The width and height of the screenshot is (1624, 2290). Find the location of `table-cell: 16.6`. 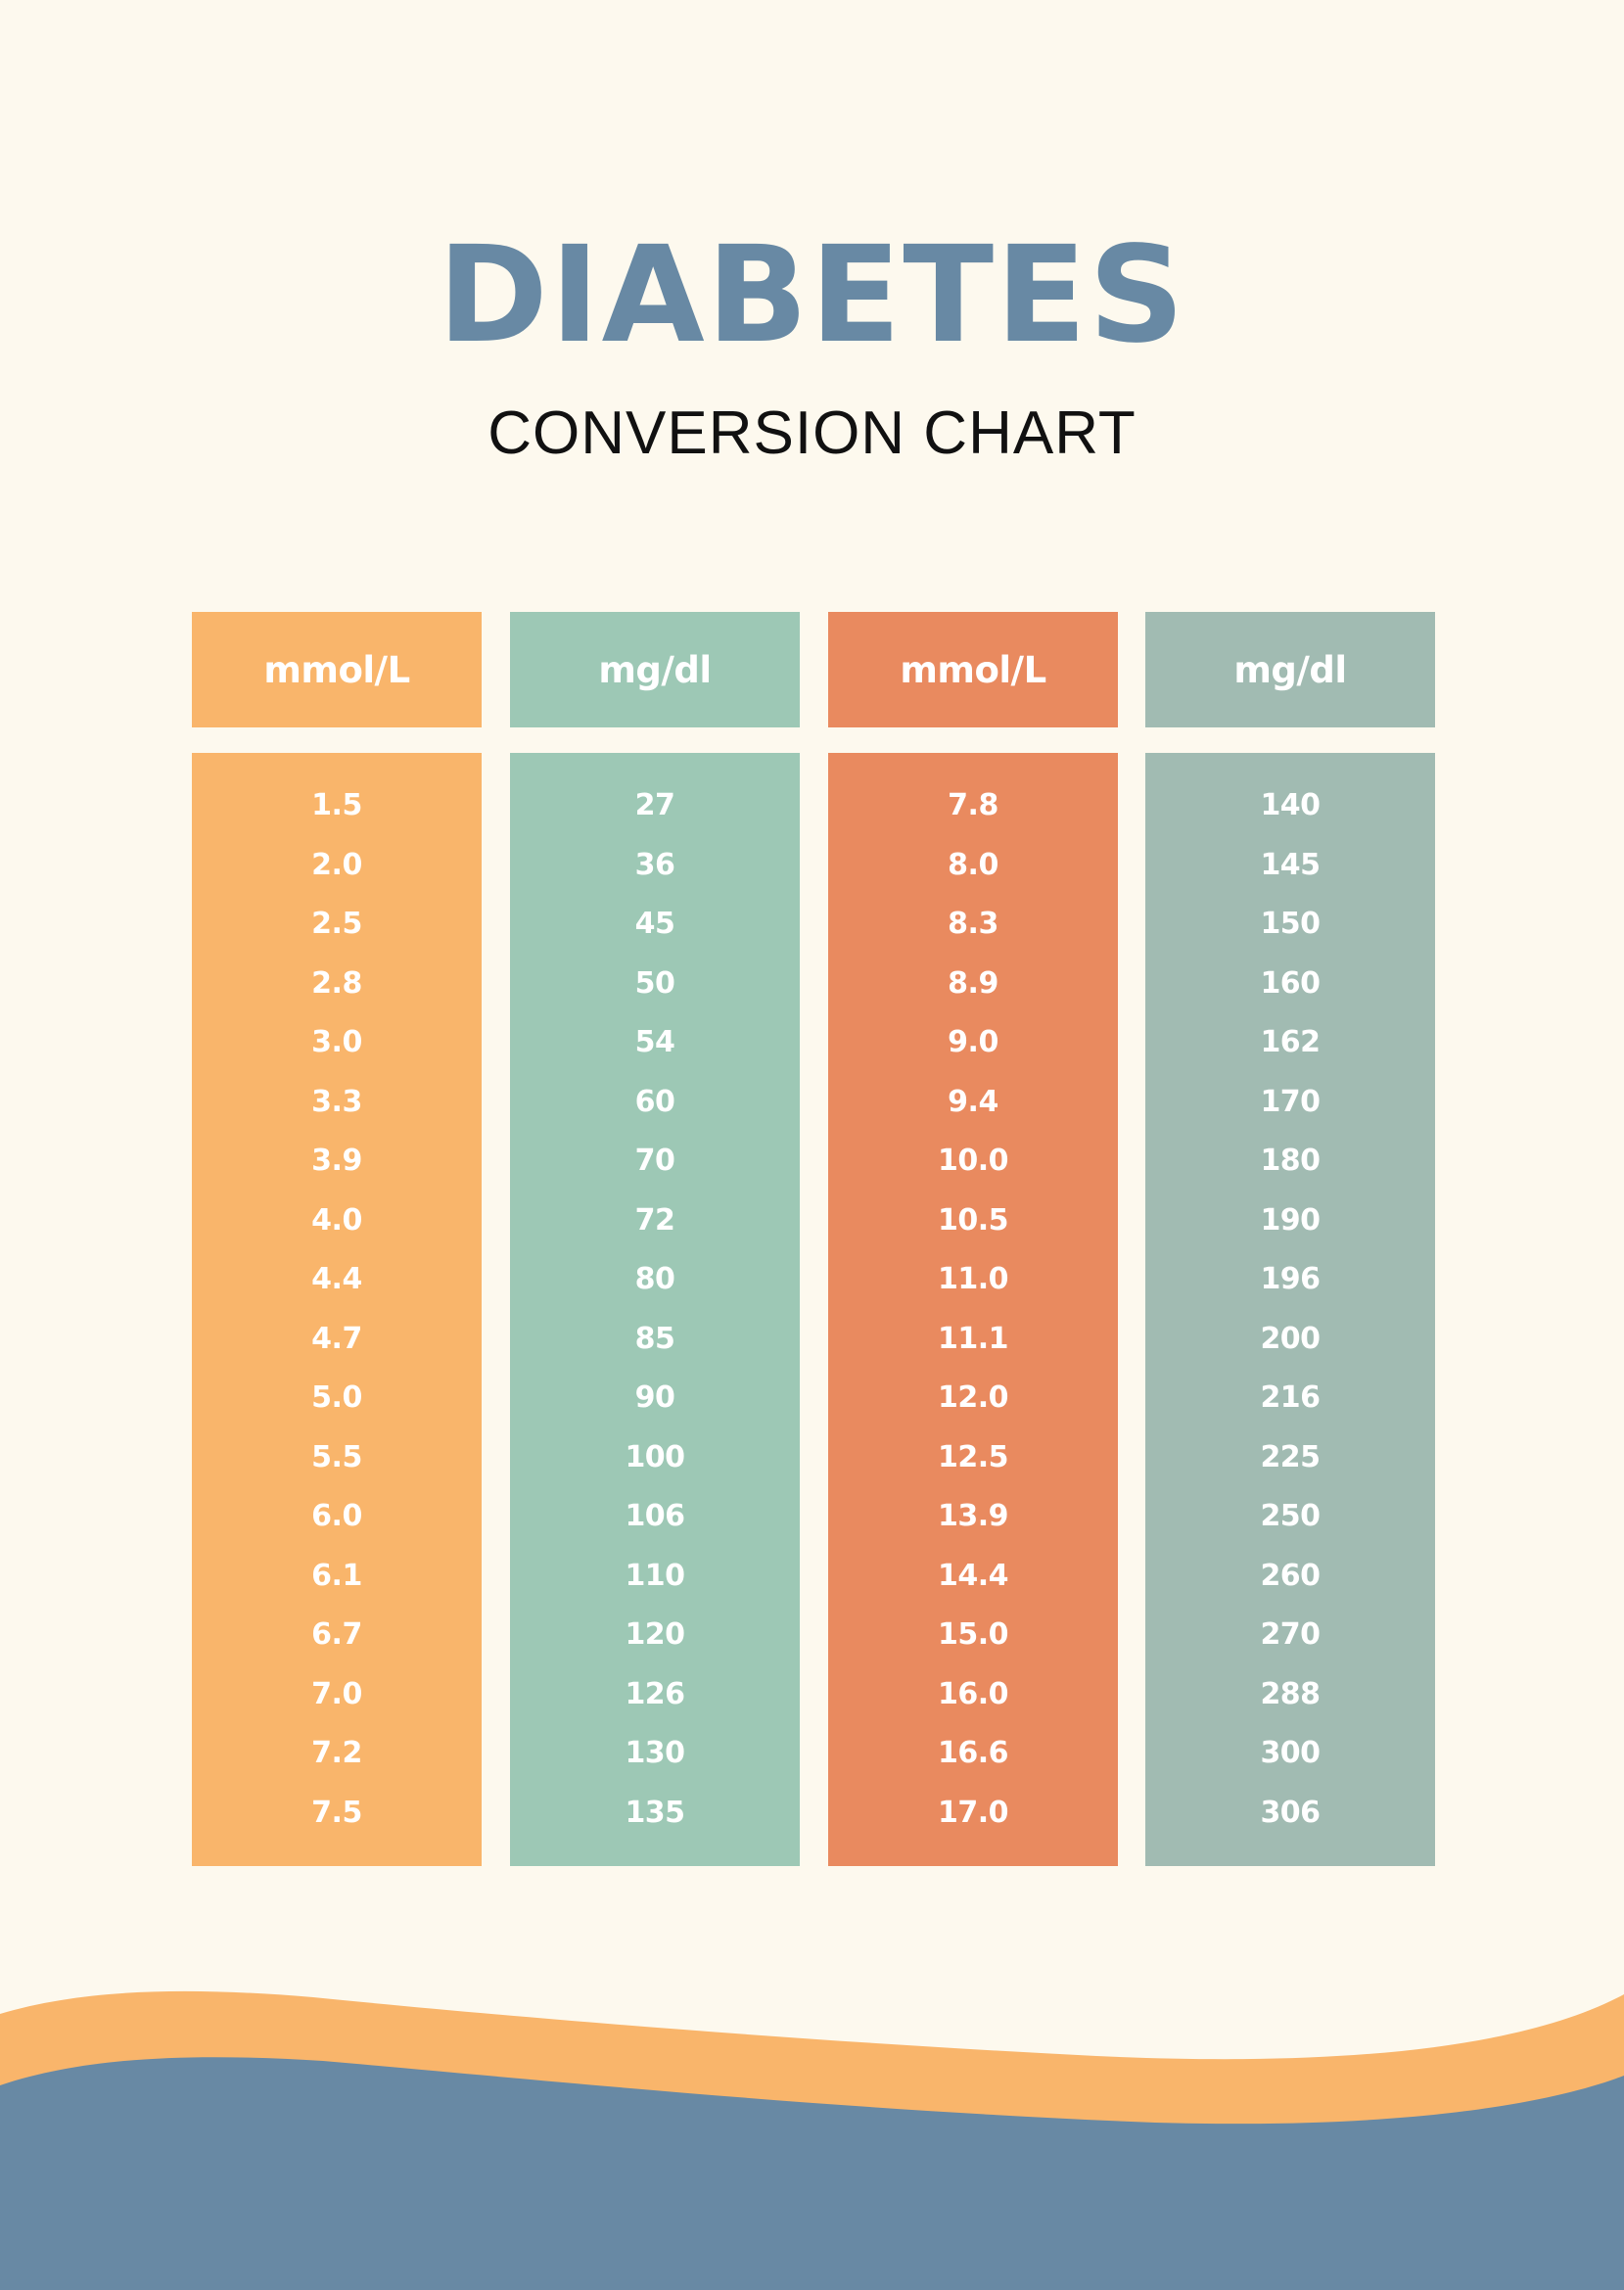

table-cell: 16.6 is located at coordinates (973, 1753).